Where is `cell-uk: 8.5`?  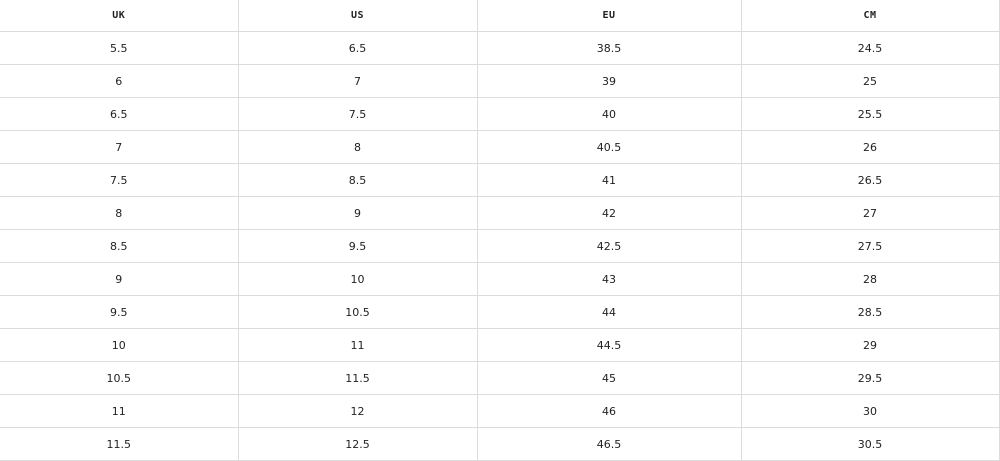
cell-uk: 8.5 is located at coordinates (119, 246).